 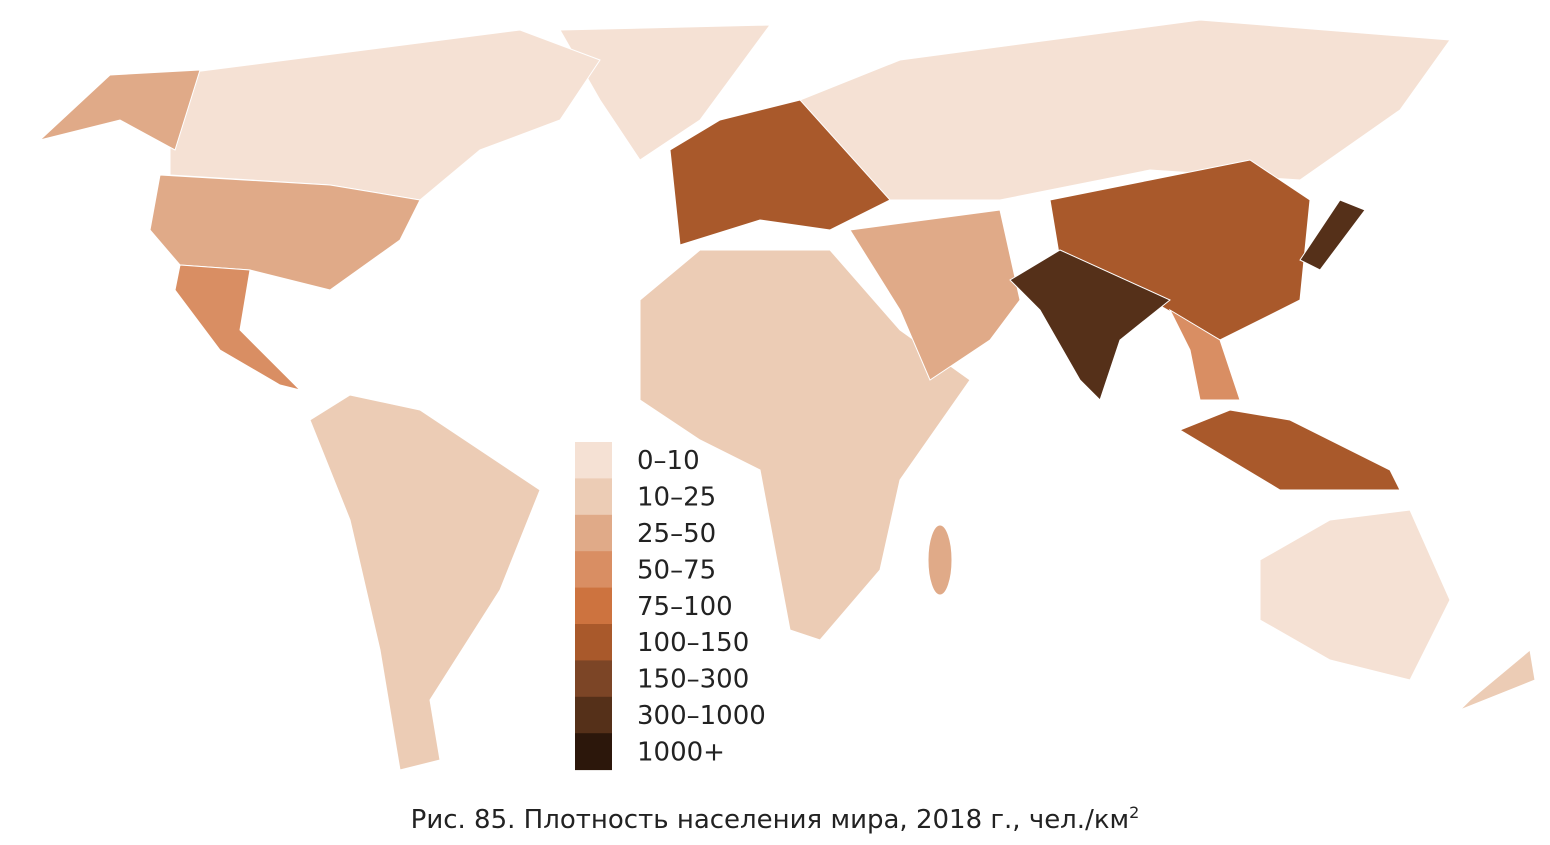 I want to click on legend-label: 75–100, so click(x=685, y=607).